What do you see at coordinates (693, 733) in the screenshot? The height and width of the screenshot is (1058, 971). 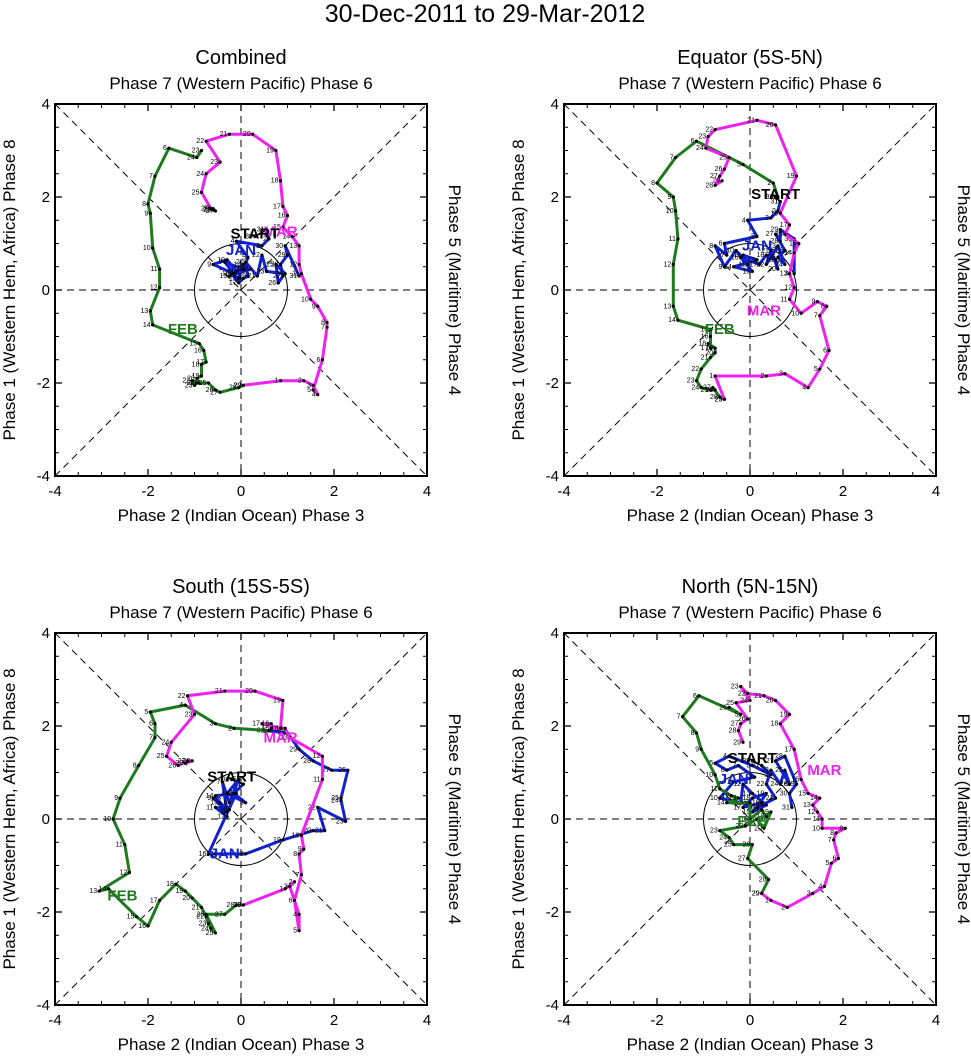 I see `day-label: 8` at bounding box center [693, 733].